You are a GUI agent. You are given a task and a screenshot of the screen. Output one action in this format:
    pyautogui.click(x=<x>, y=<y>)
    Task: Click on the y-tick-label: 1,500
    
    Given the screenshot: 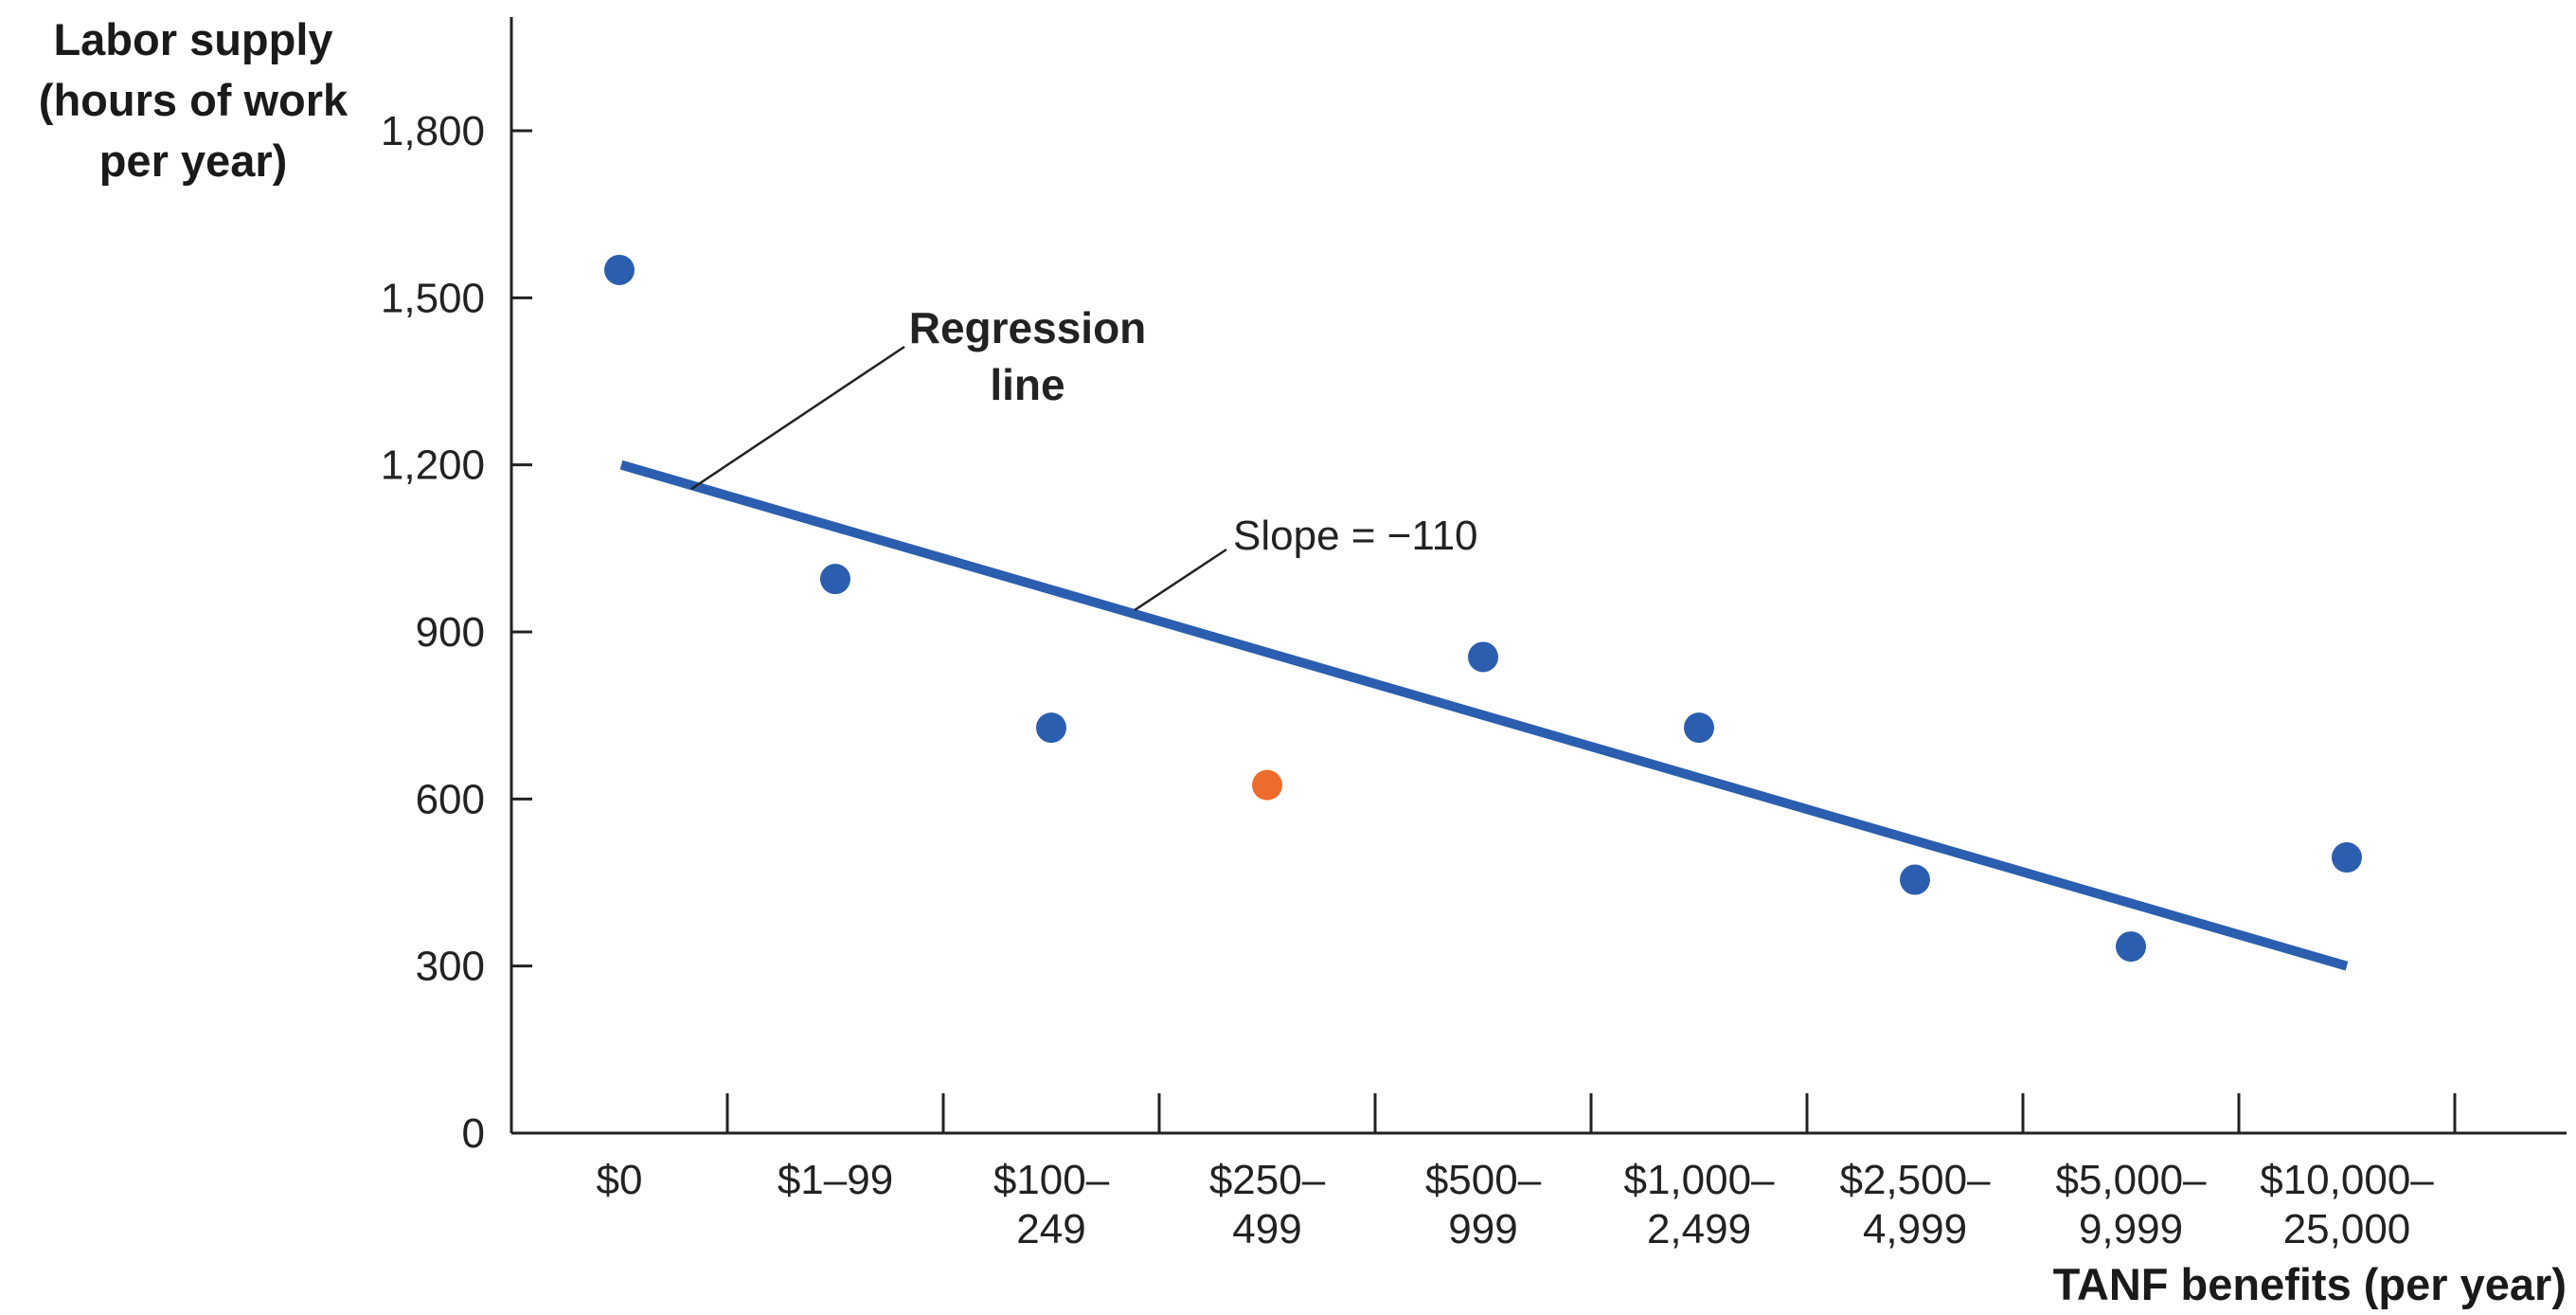 What is the action you would take?
    pyautogui.click(x=433, y=298)
    